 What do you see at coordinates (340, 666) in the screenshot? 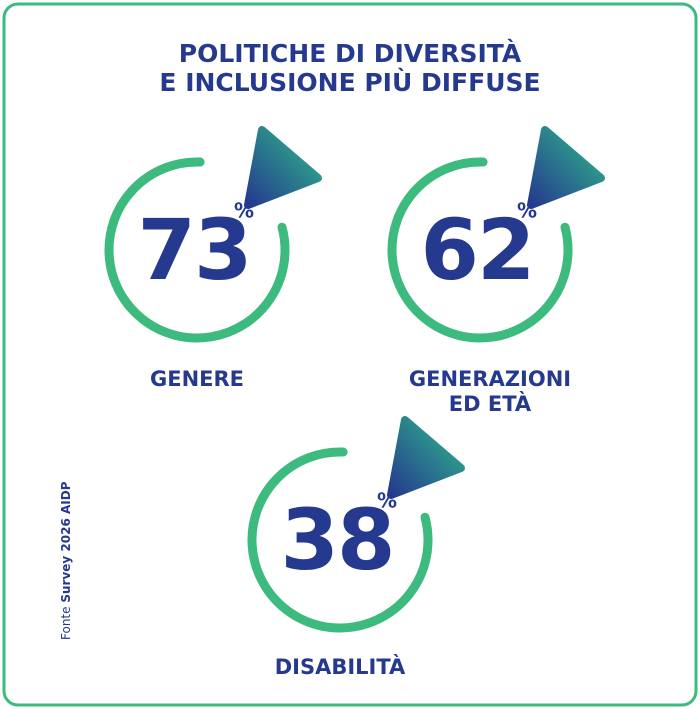
I see `label: DISABILITÀ` at bounding box center [340, 666].